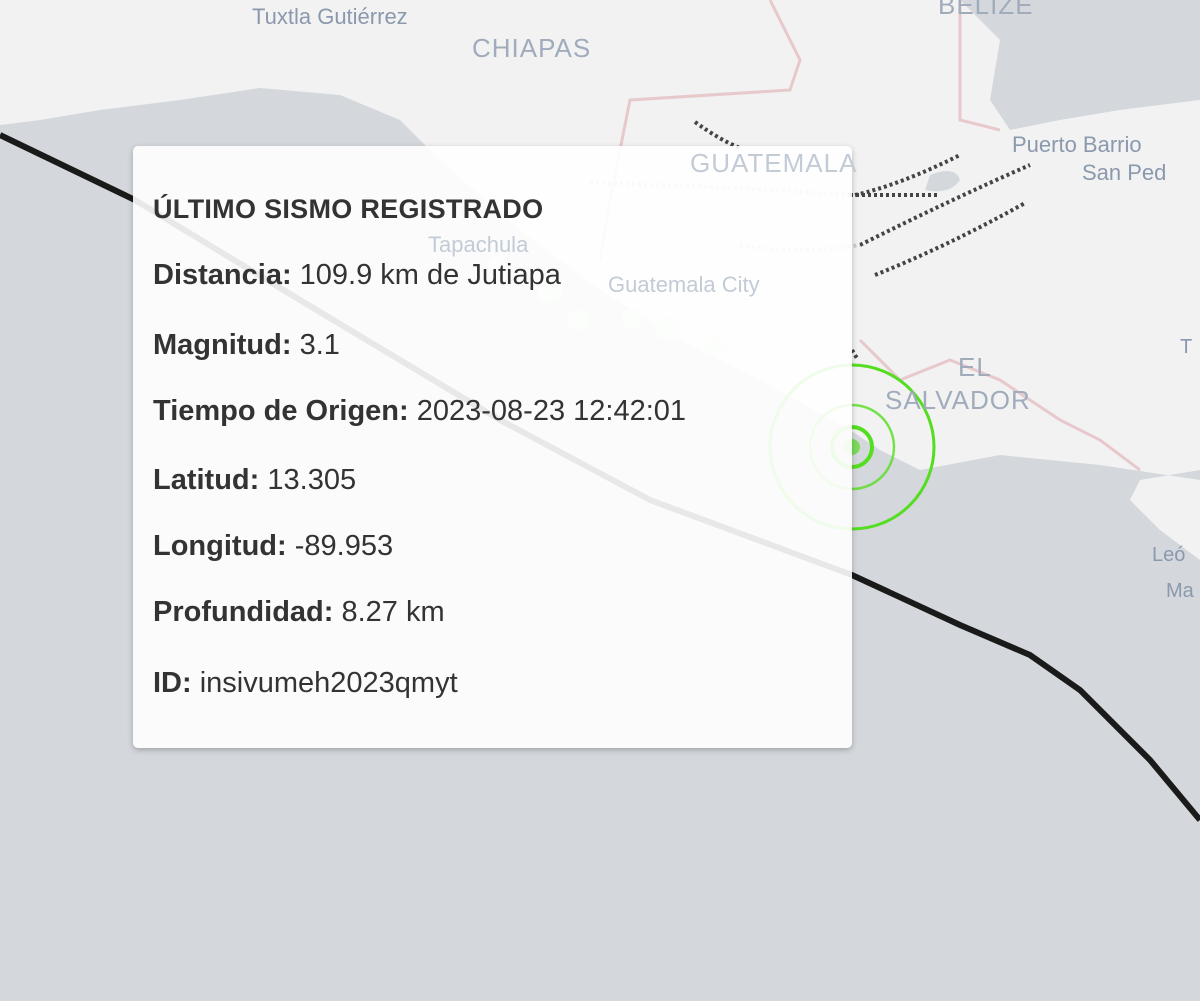  I want to click on region-label-chiapas: CHIAPAS, so click(532, 48).